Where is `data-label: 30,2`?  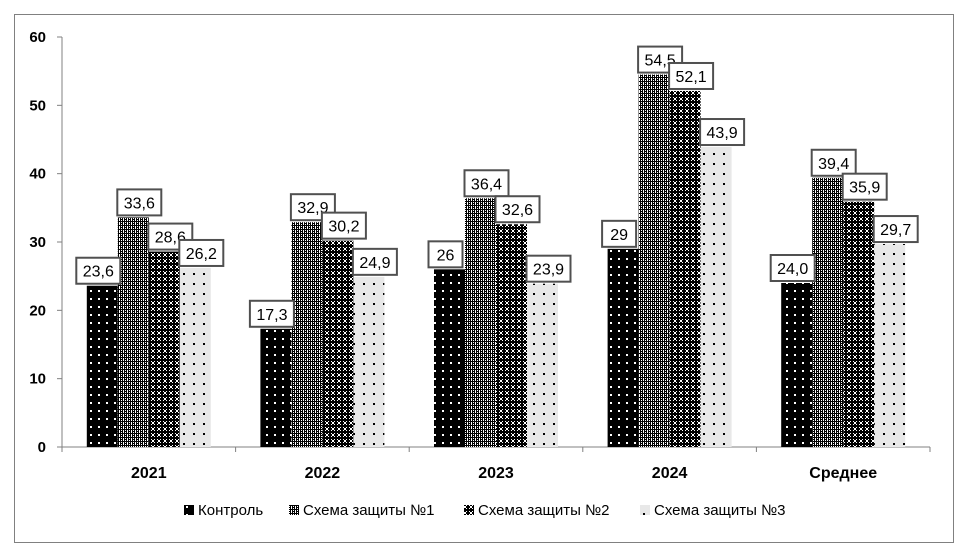 data-label: 30,2 is located at coordinates (343, 225).